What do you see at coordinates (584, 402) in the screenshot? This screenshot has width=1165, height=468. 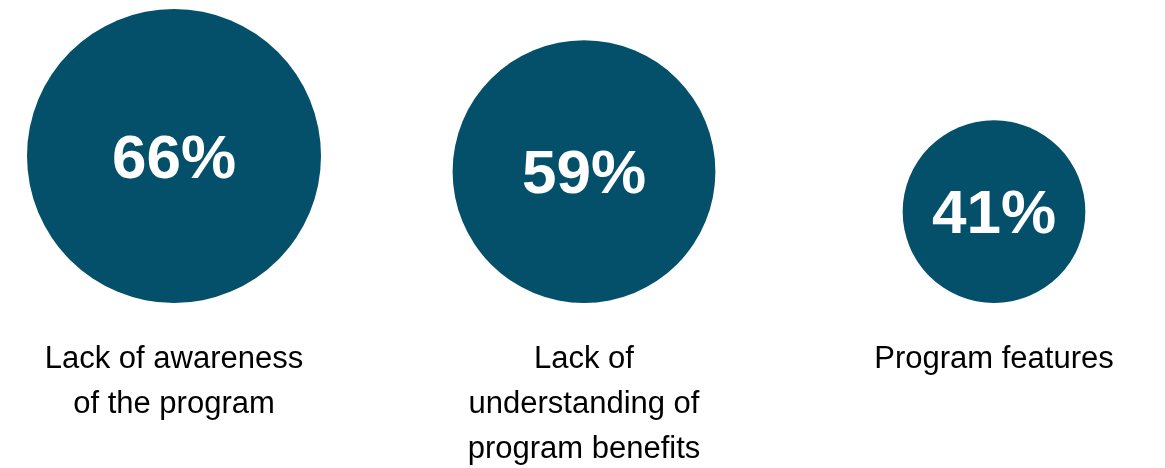 I see `x-tick-label: Lack of understanding of program benefits` at bounding box center [584, 402].